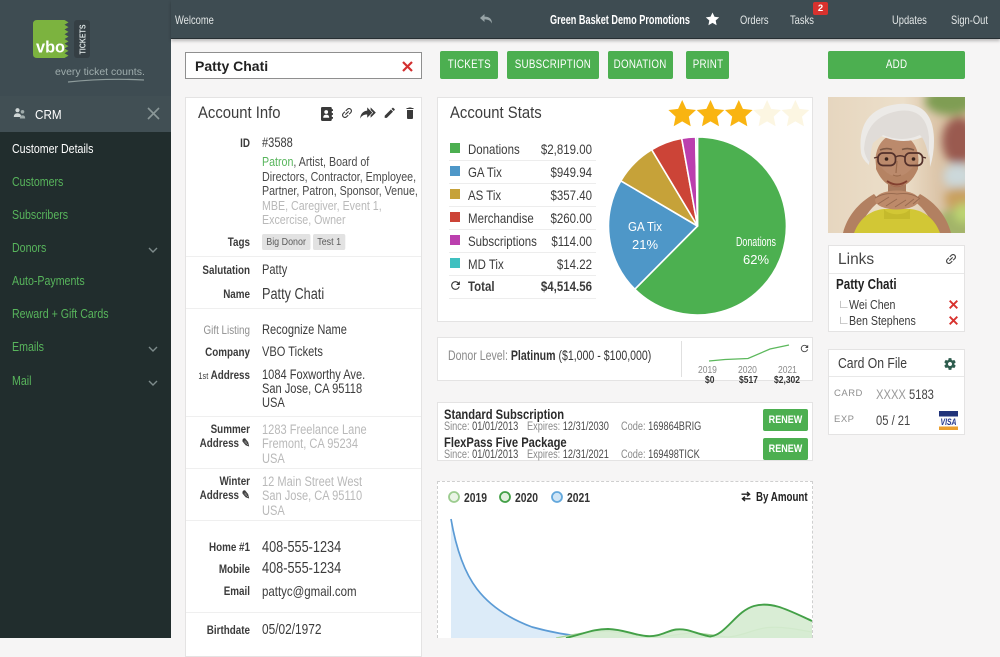 This screenshot has width=1000, height=657. What do you see at coordinates (526, 497) in the screenshot?
I see `svg-text: 2020` at bounding box center [526, 497].